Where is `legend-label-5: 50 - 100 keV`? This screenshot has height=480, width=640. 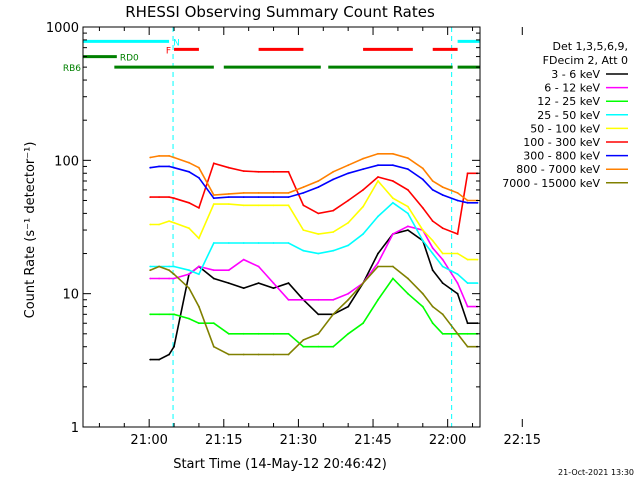
legend-label-5: 50 - 100 keV is located at coordinates (565, 128).